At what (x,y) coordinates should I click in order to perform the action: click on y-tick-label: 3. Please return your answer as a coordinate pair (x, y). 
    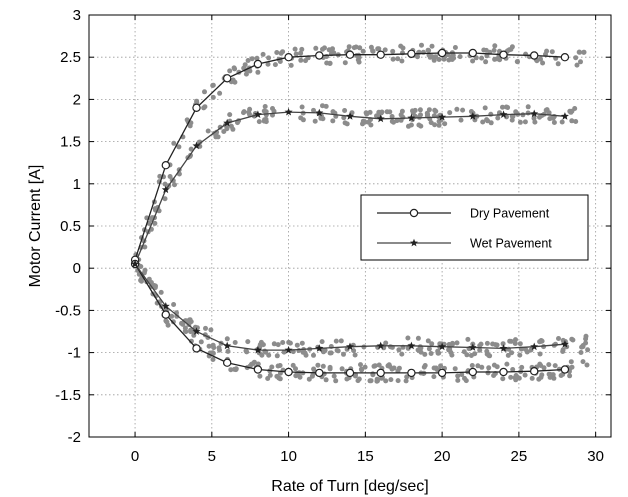
    Looking at the image, I should click on (77, 15).